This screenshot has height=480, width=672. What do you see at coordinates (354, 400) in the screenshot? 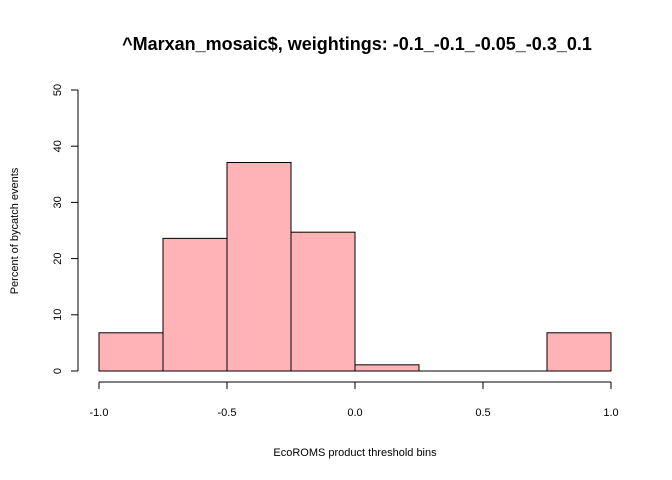
I see `x-axis: -1.0 -0.5 0.0 0.5 1.0` at bounding box center [354, 400].